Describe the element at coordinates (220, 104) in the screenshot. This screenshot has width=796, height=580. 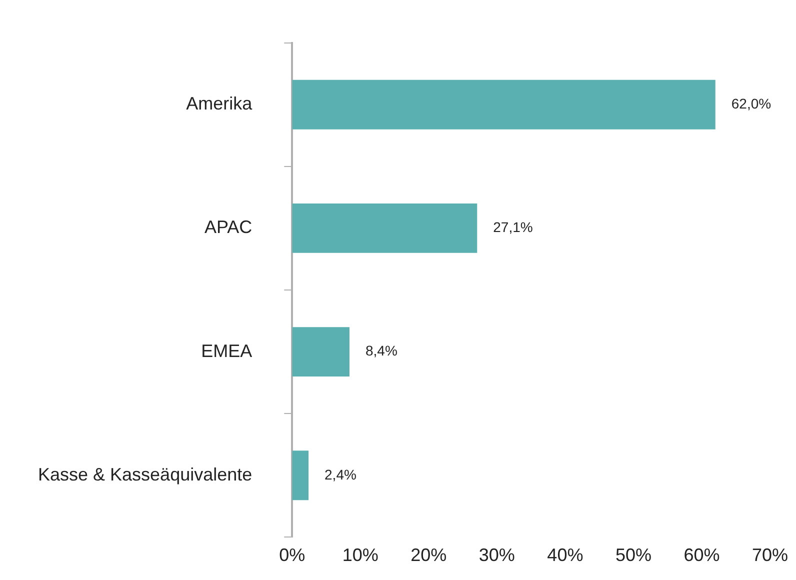
I see `y-tick-label: Amerika` at that location.